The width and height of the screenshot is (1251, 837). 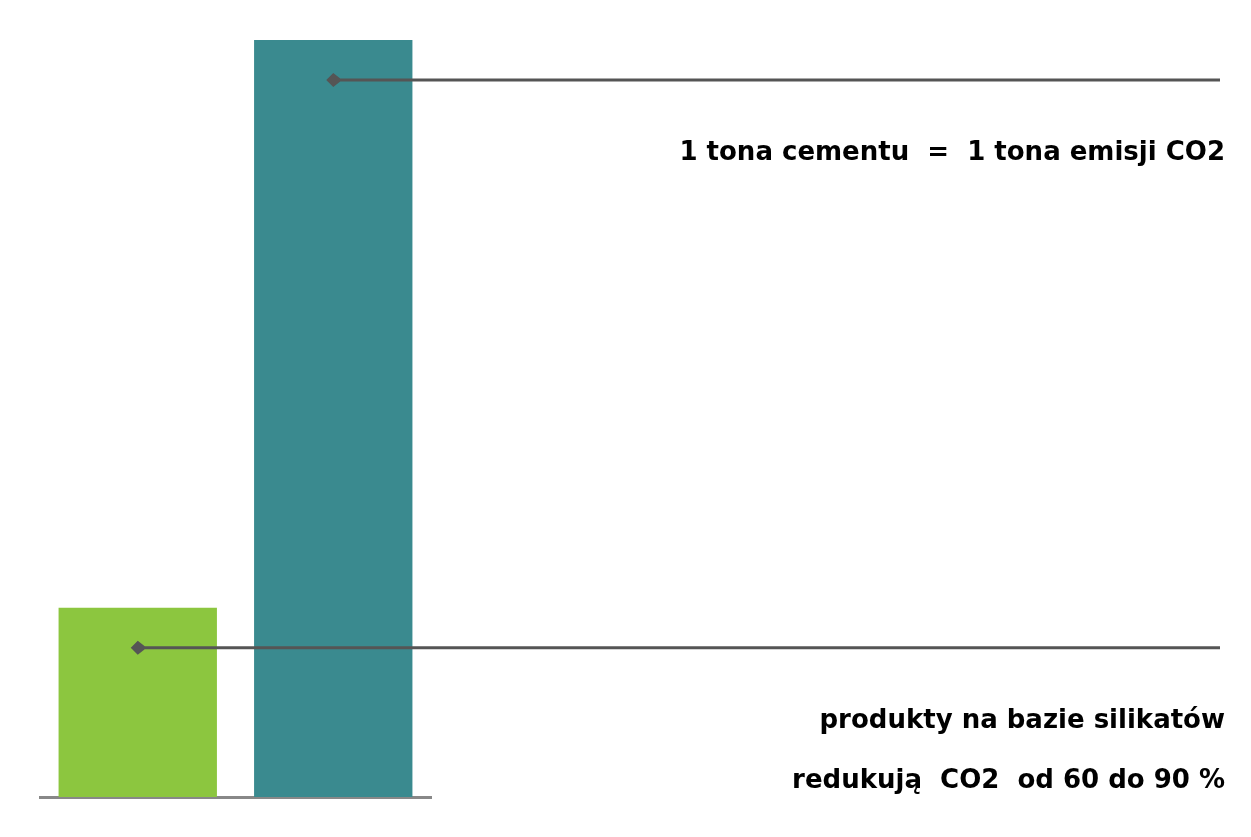 What do you see at coordinates (1022, 718) in the screenshot?
I see `text: produkty na bazie silikatów` at bounding box center [1022, 718].